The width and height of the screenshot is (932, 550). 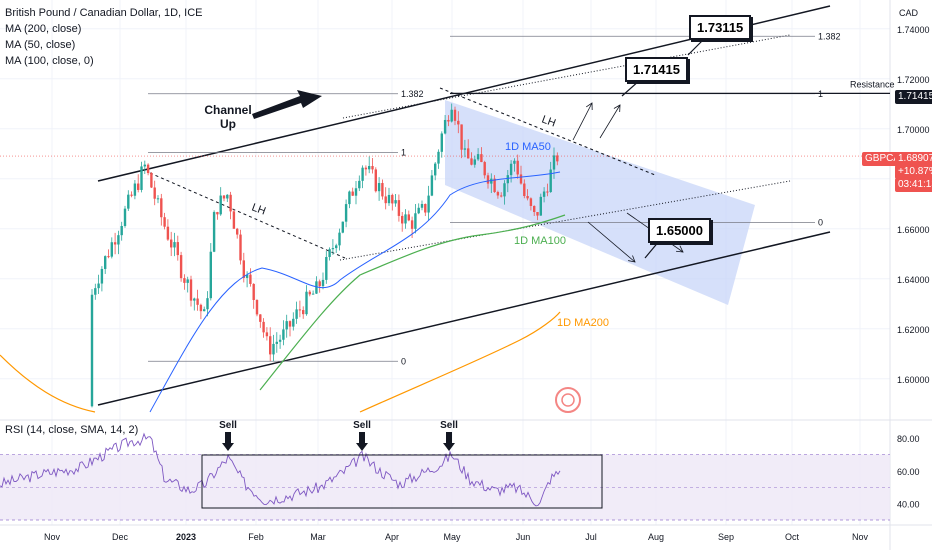 What do you see at coordinates (120, 537) in the screenshot?
I see `x-tick-label: Dec` at bounding box center [120, 537].